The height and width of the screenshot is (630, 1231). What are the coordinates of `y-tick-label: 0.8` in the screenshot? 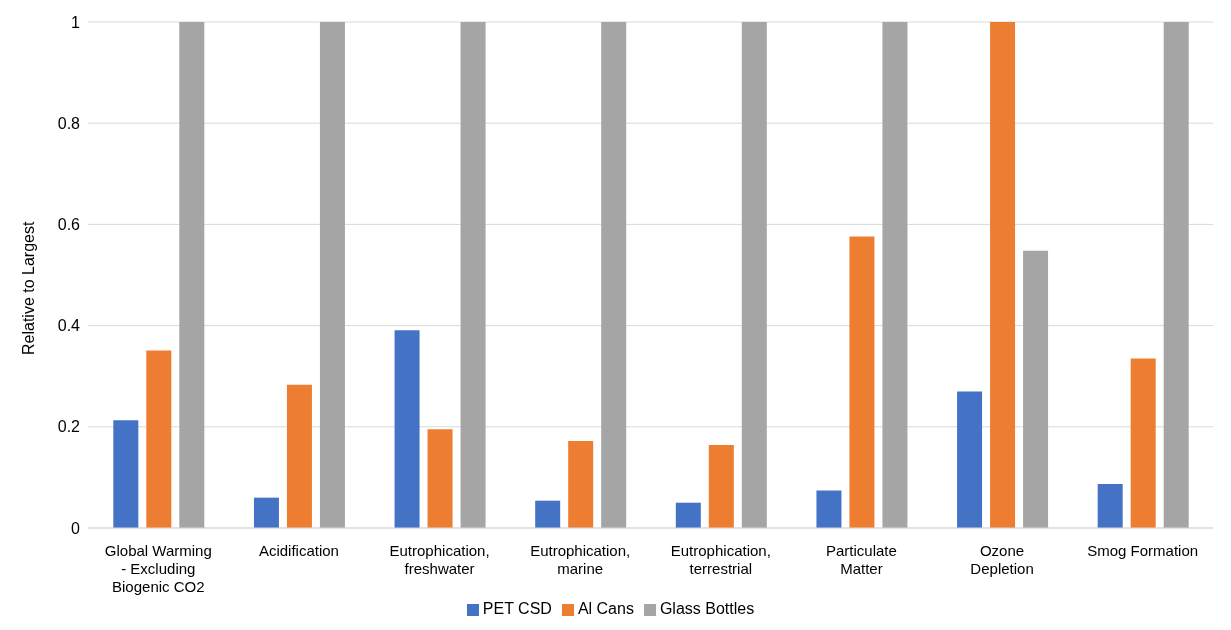 It's located at (69, 123).